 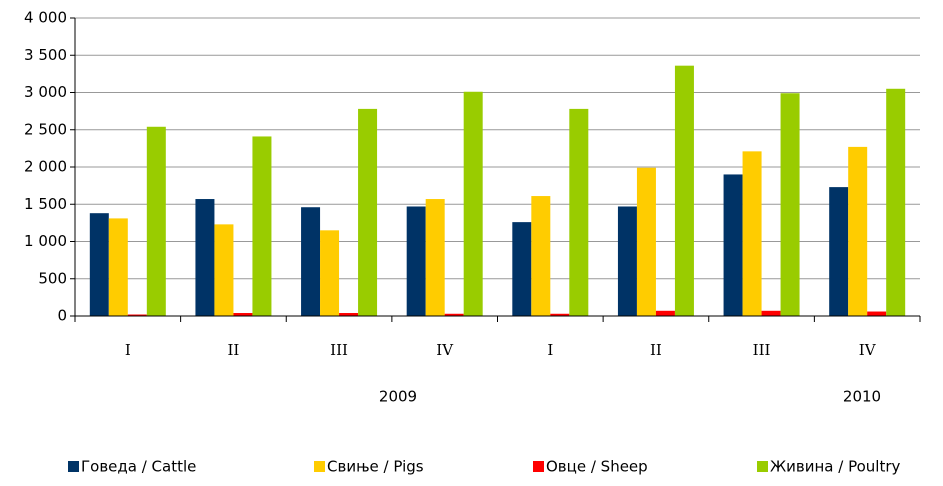 I want to click on legend-label: Овце / Sheep, so click(x=597, y=467).